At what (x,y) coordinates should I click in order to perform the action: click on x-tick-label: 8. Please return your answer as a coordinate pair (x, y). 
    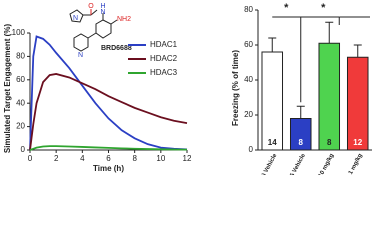
    Looking at the image, I should click on (134, 158).